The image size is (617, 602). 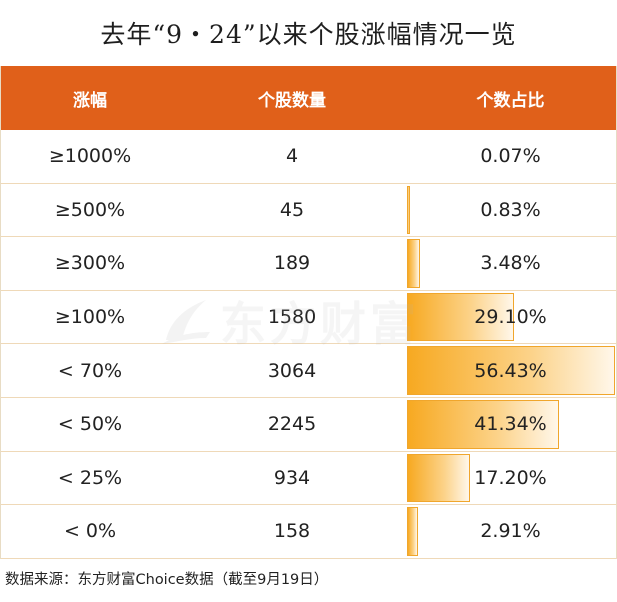 I want to click on share-cell: 17.20%, so click(x=510, y=478).